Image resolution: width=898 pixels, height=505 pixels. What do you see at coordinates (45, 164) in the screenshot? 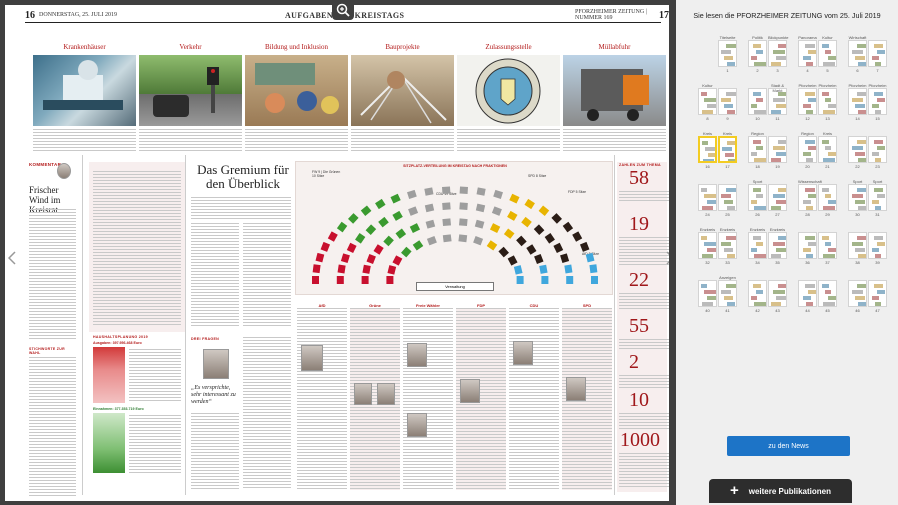
I see `kommentar-label: KOMMENTAR` at bounding box center [45, 164].